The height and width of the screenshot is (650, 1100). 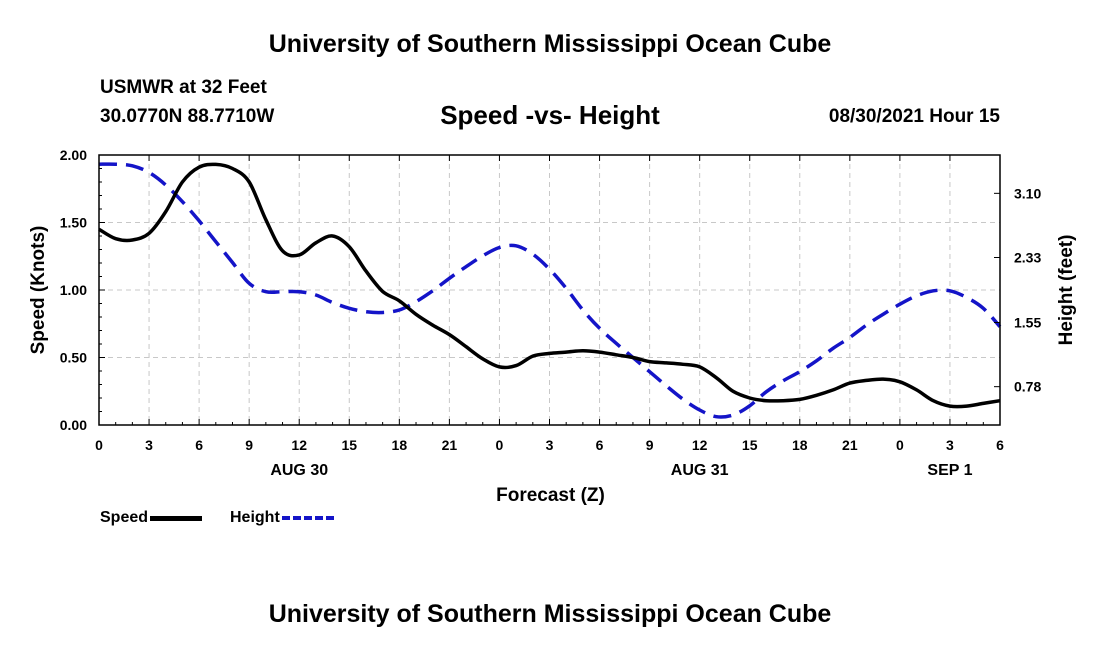 What do you see at coordinates (73, 425) in the screenshot?
I see `y-tick-label: 0.00` at bounding box center [73, 425].